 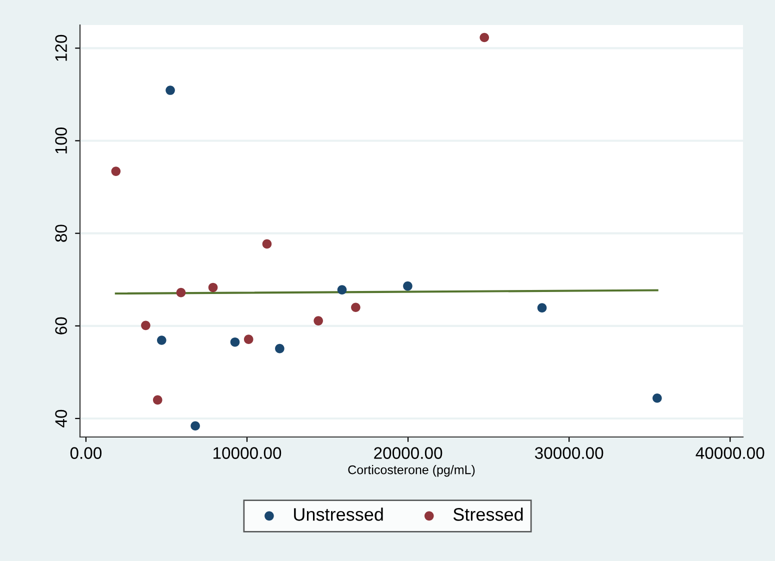 I want to click on x-tick-label: 0.00, so click(x=86, y=453).